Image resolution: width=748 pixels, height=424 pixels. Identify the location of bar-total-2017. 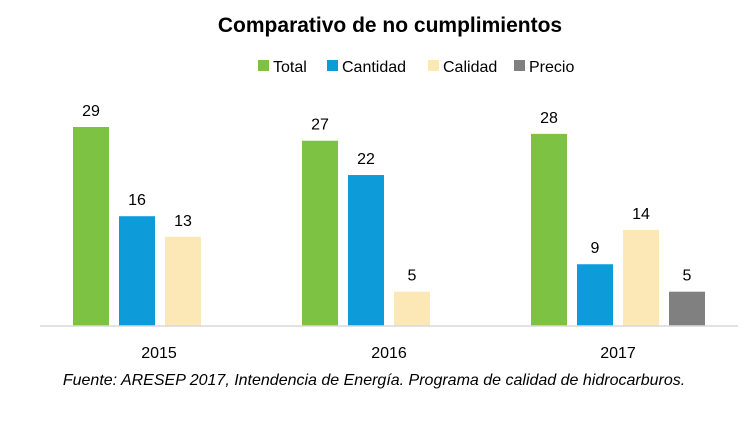
(549, 229).